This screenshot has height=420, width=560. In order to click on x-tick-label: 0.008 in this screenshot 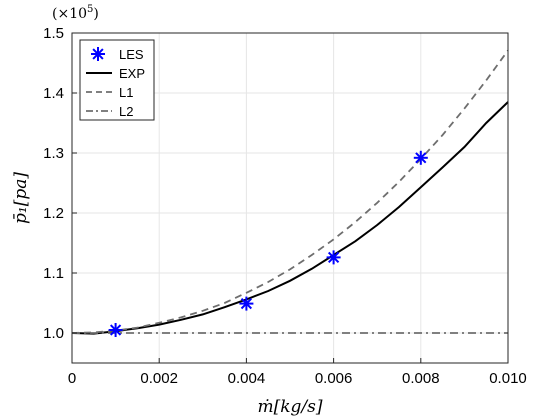, I will do `click(421, 378)`.